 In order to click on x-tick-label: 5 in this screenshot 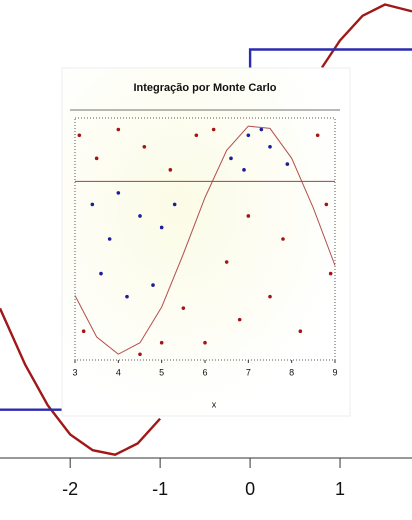, I will do `click(161, 372)`.